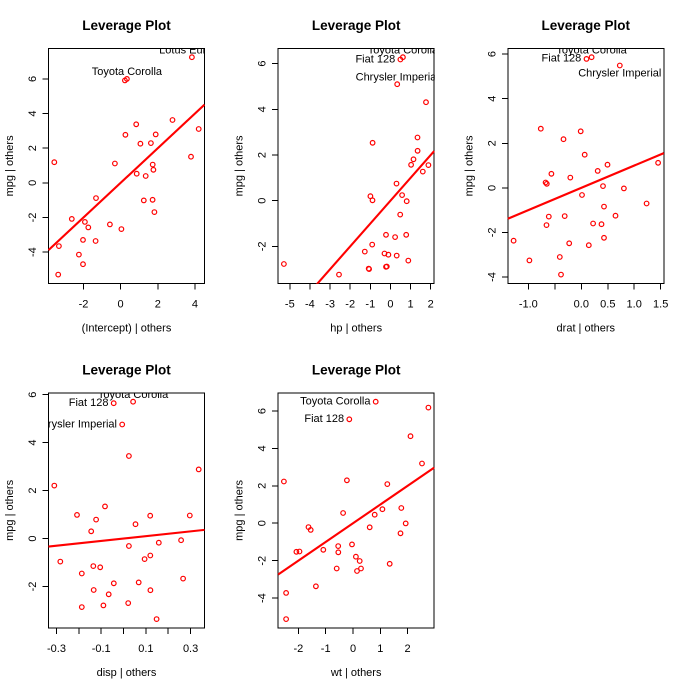 This screenshot has height=694, width=689. What do you see at coordinates (145, 649) in the screenshot?
I see `svg-text: 0.1` at bounding box center [145, 649].